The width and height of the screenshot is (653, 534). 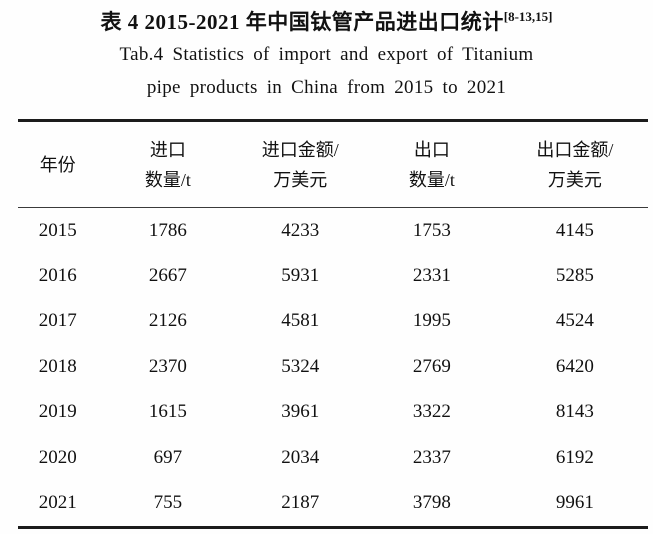 What do you see at coordinates (300, 276) in the screenshot?
I see `cell-import-amount: 5931` at bounding box center [300, 276].